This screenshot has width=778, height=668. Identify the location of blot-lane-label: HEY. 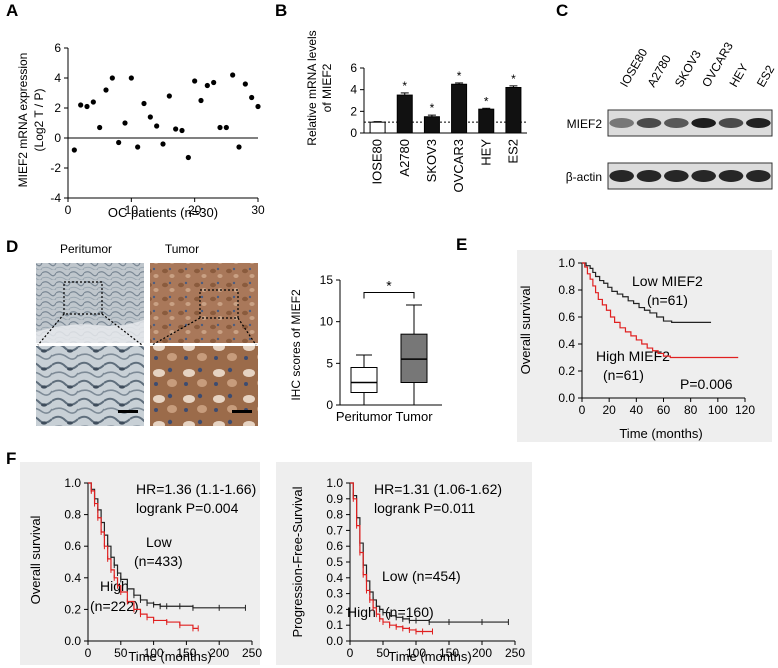
(738, 75).